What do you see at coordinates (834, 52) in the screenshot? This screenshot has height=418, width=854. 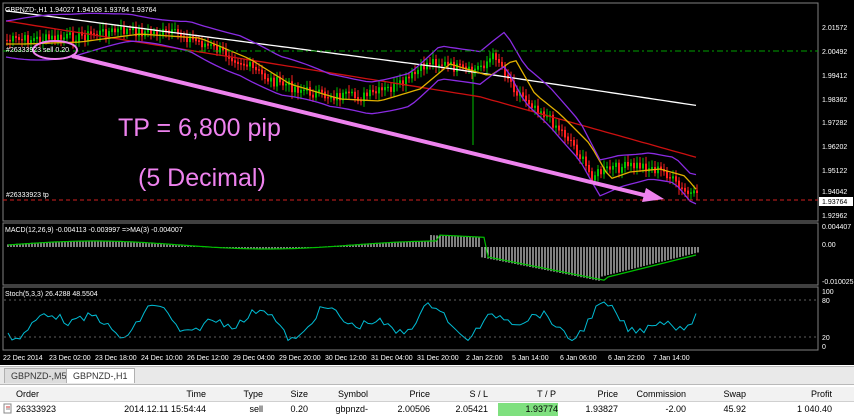 I see `price-tick: 2.00492` at bounding box center [834, 52].